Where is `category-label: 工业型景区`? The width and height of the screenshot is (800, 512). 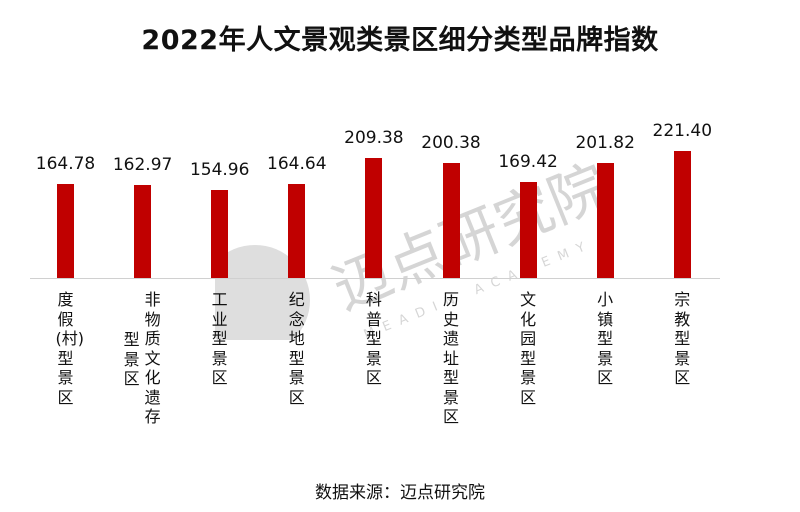 category-label: 工业型景区 is located at coordinates (219, 338).